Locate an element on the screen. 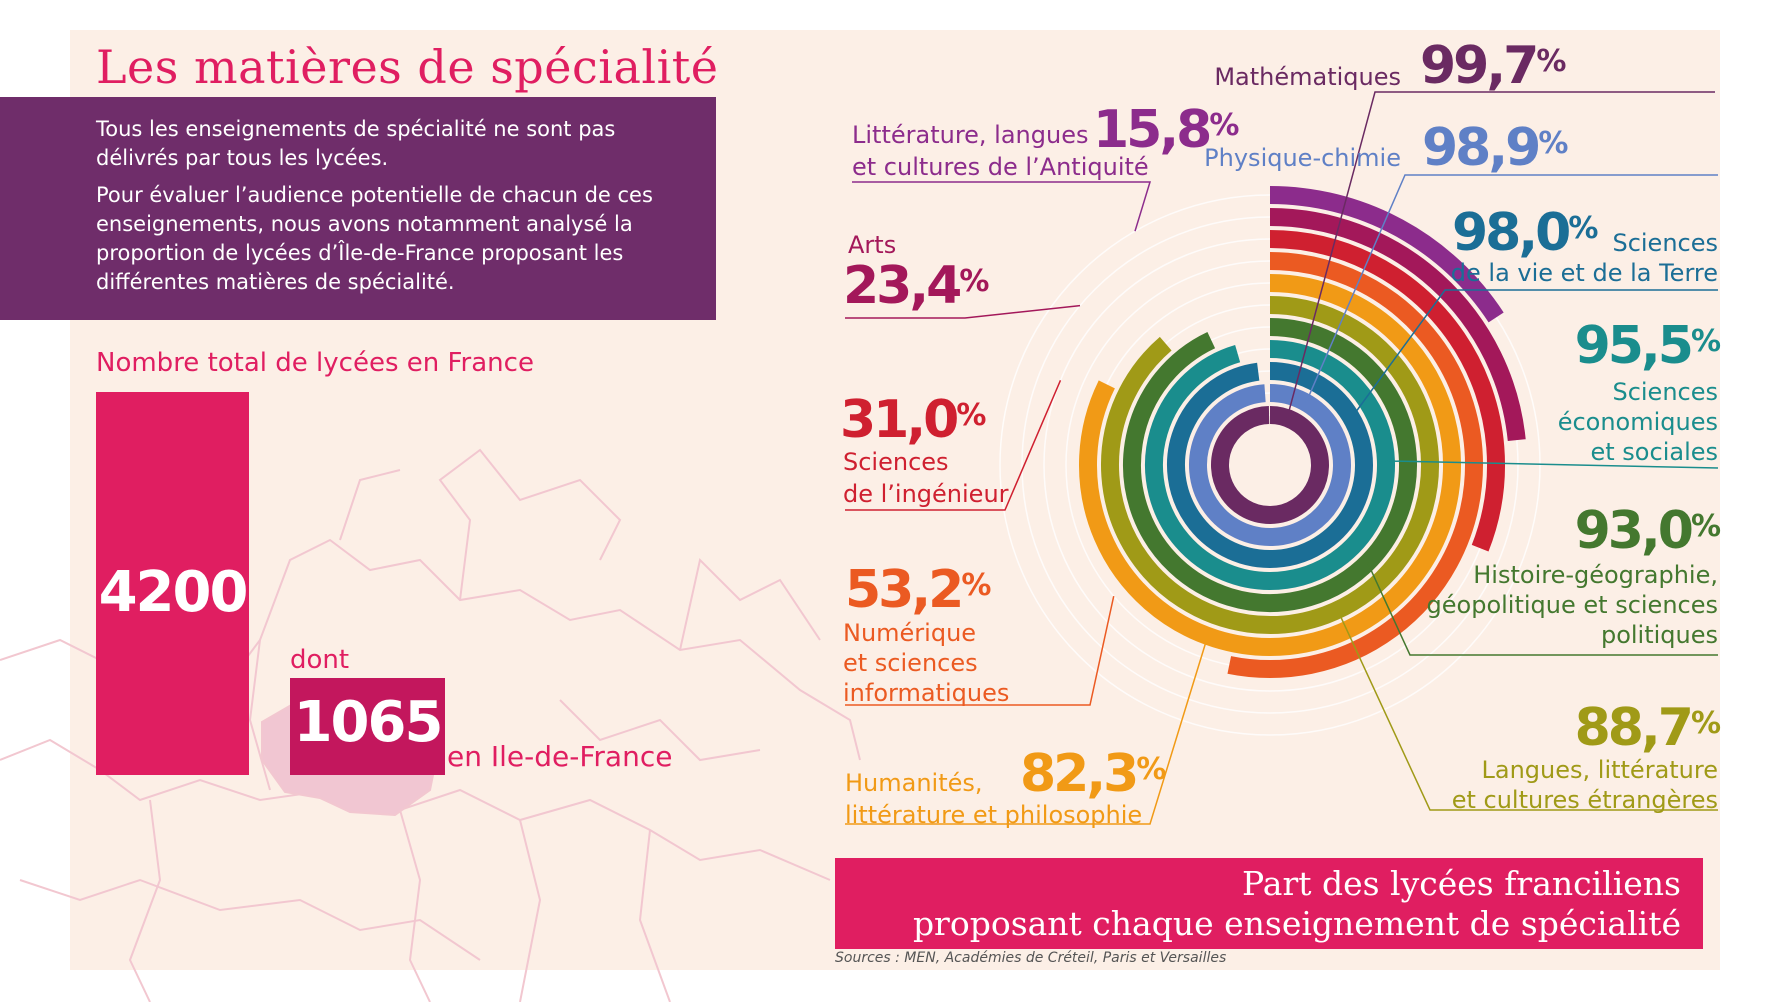  pct-hlp-value: 82,3 is located at coordinates (1079, 774).